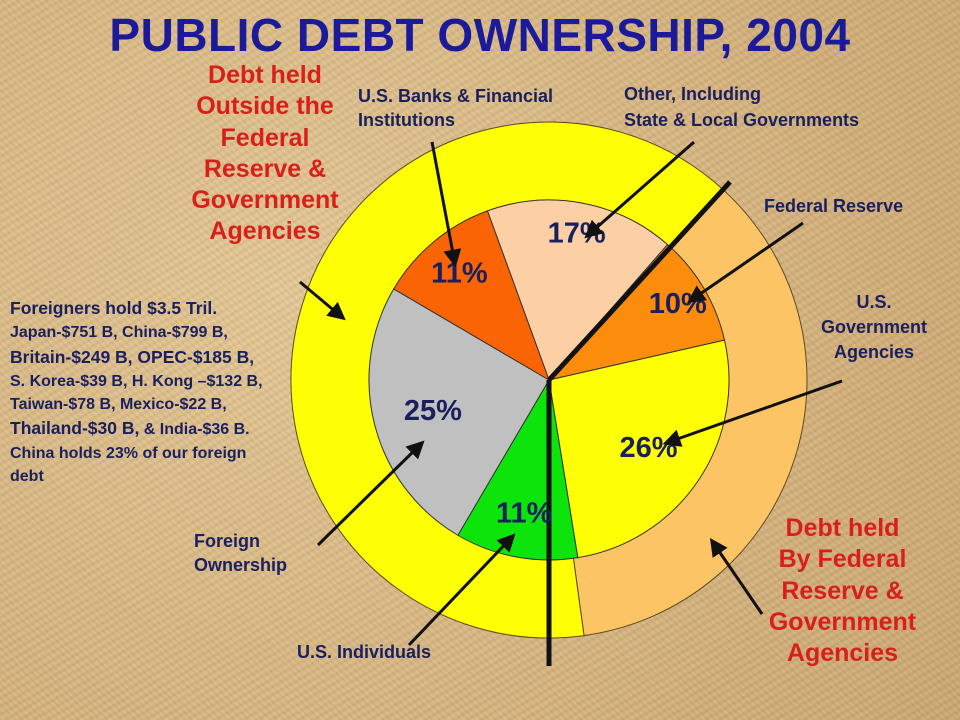 Image resolution: width=960 pixels, height=720 pixels. What do you see at coordinates (128, 453) in the screenshot?
I see `note-line-7: China holds 23% of our foreign` at bounding box center [128, 453].